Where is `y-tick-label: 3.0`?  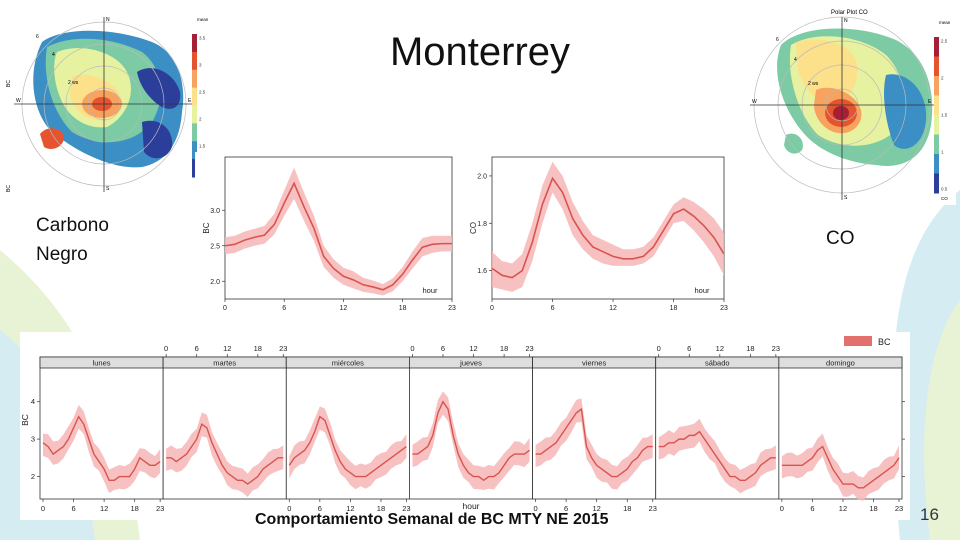 y-tick-label: 3.0 is located at coordinates (215, 211).